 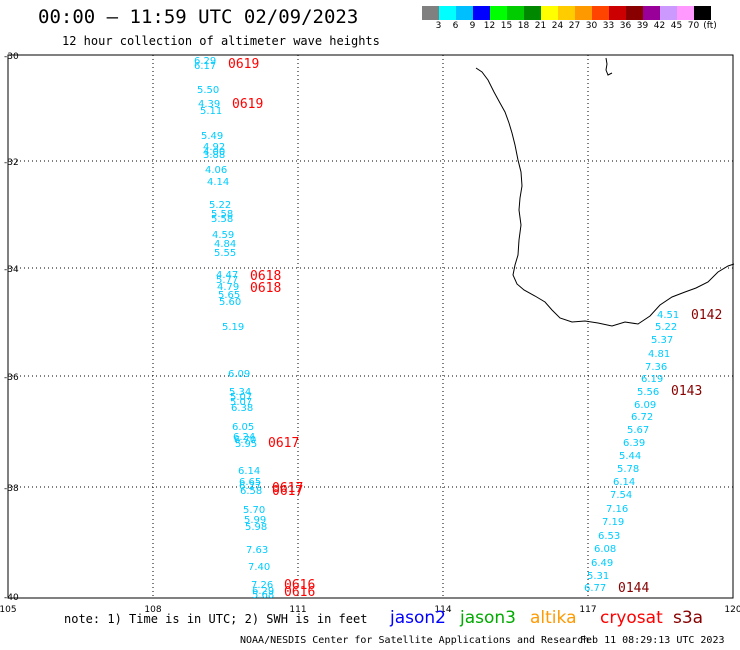 I want to click on lat-label-34: -34, so click(x=11, y=270).